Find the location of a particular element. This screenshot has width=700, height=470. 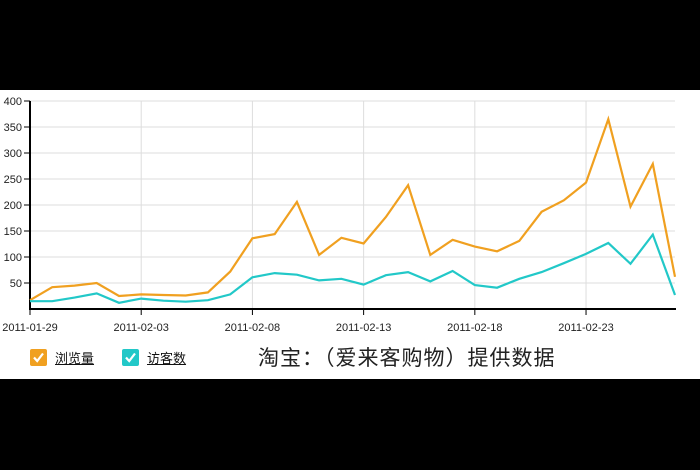

x-tick-label: 2011-02-08 is located at coordinates (252, 328).